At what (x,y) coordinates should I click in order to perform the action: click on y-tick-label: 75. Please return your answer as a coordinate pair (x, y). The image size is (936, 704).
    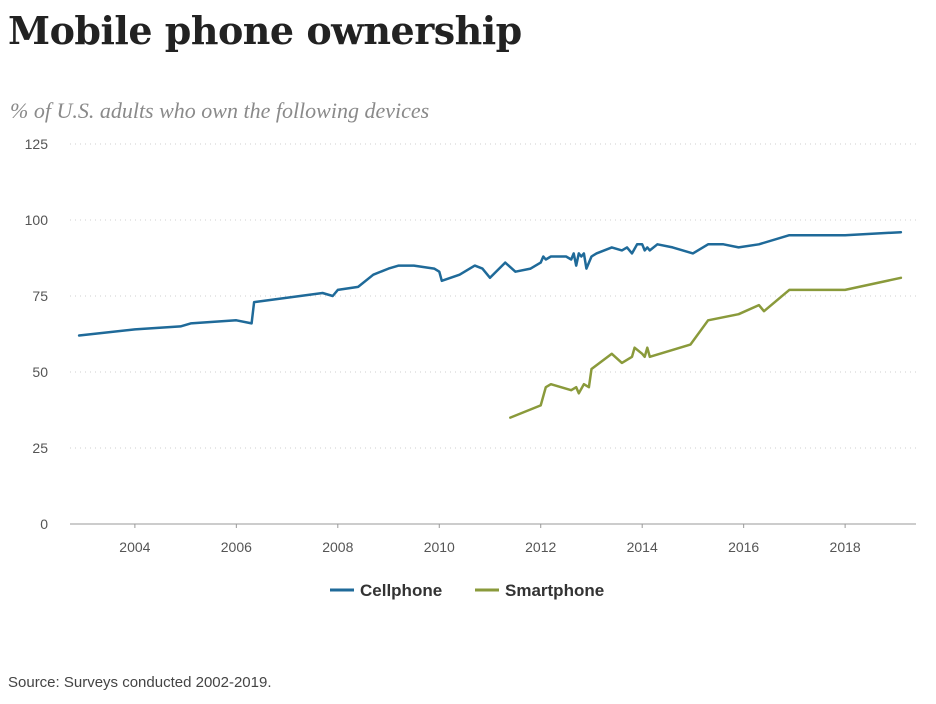
    Looking at the image, I should click on (40, 296).